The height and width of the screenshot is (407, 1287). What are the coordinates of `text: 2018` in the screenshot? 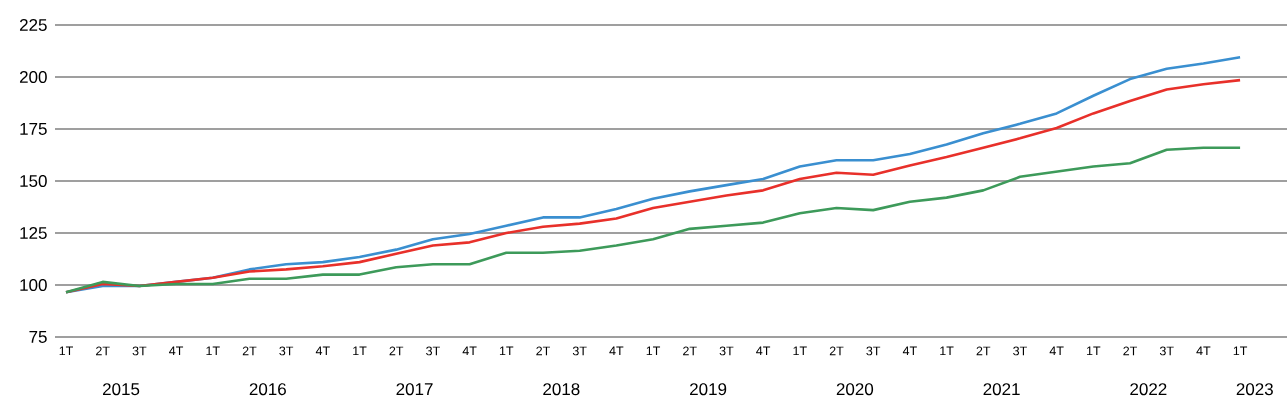 It's located at (561, 389).